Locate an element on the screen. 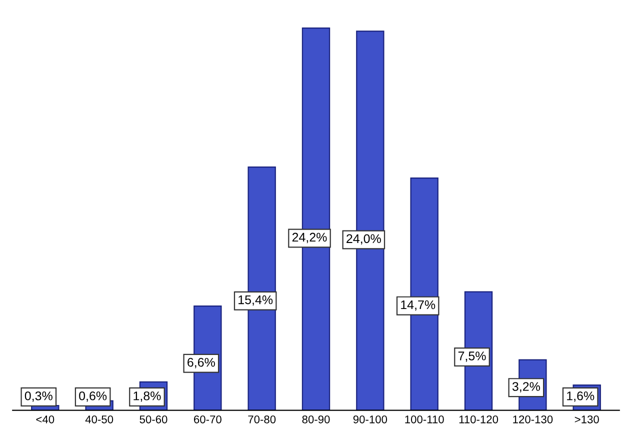 The width and height of the screenshot is (632, 446). data-label: 1,8% is located at coordinates (147, 396).